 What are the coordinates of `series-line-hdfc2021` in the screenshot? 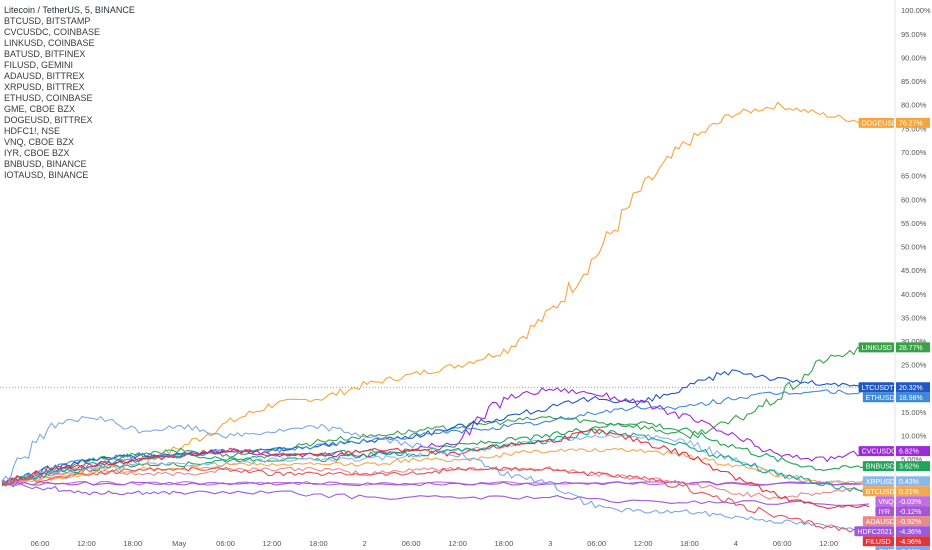 It's located at (435, 493).